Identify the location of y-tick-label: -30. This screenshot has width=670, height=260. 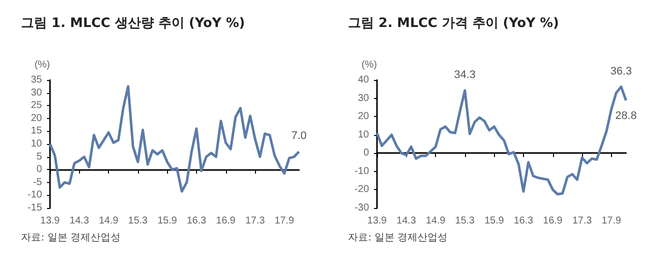
(362, 208).